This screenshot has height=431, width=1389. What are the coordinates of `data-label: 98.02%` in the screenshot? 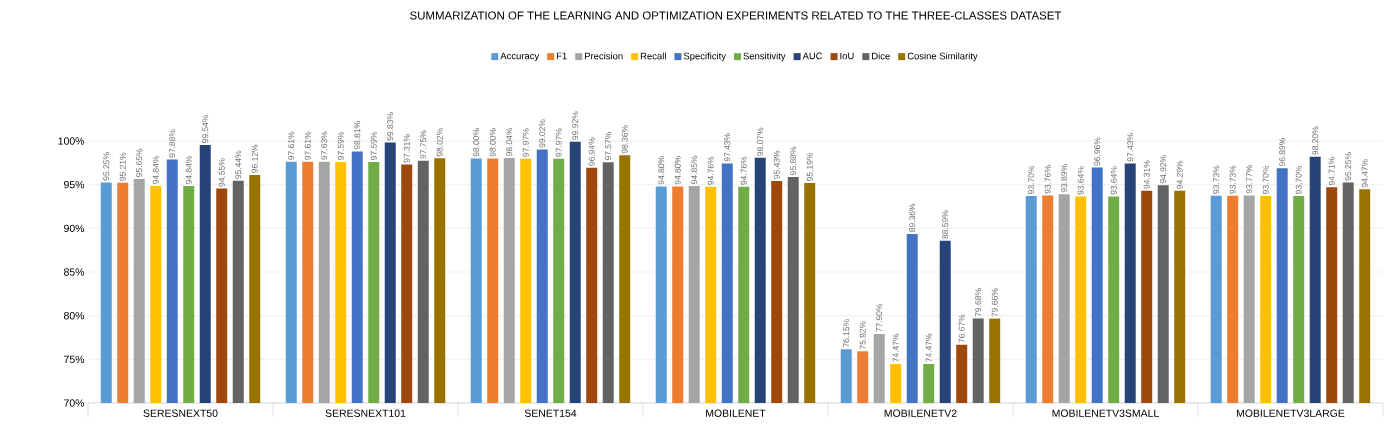 It's located at (439, 142).